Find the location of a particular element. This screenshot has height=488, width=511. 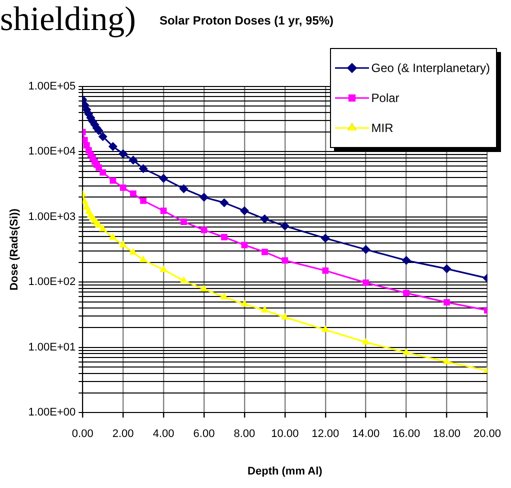

x-tick-label: 8.00 is located at coordinates (245, 434).